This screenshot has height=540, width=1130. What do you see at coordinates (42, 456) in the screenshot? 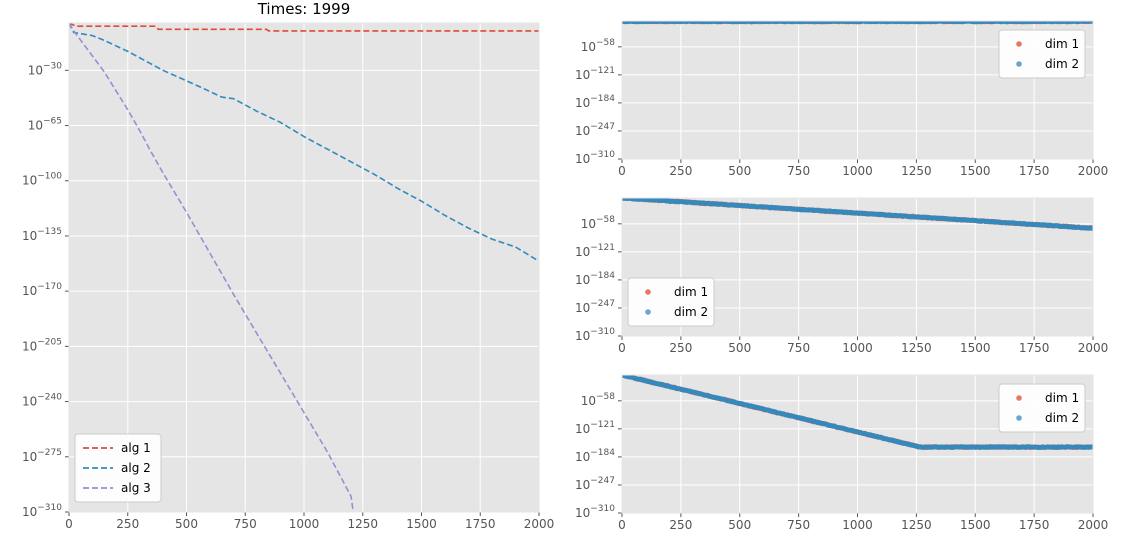
I see `y-tick-label: 10−275` at bounding box center [42, 456].